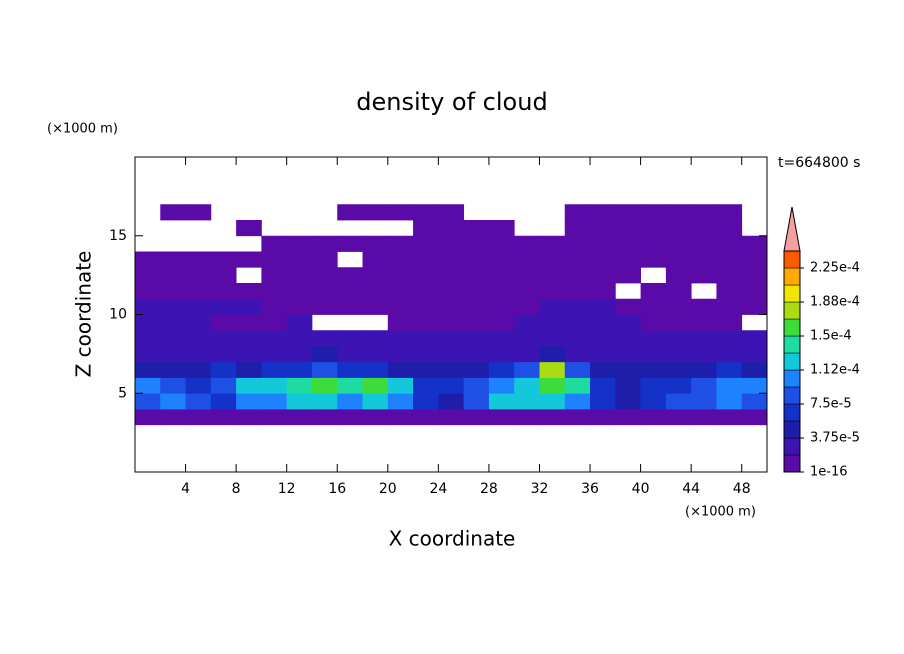  What do you see at coordinates (451, 102) in the screenshot?
I see `chart-title: density of cloud` at bounding box center [451, 102].